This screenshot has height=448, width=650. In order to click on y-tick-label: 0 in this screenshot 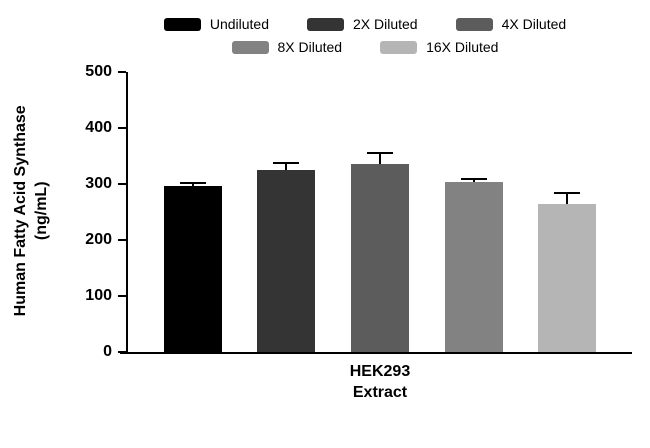, I will do `click(107, 351)`.